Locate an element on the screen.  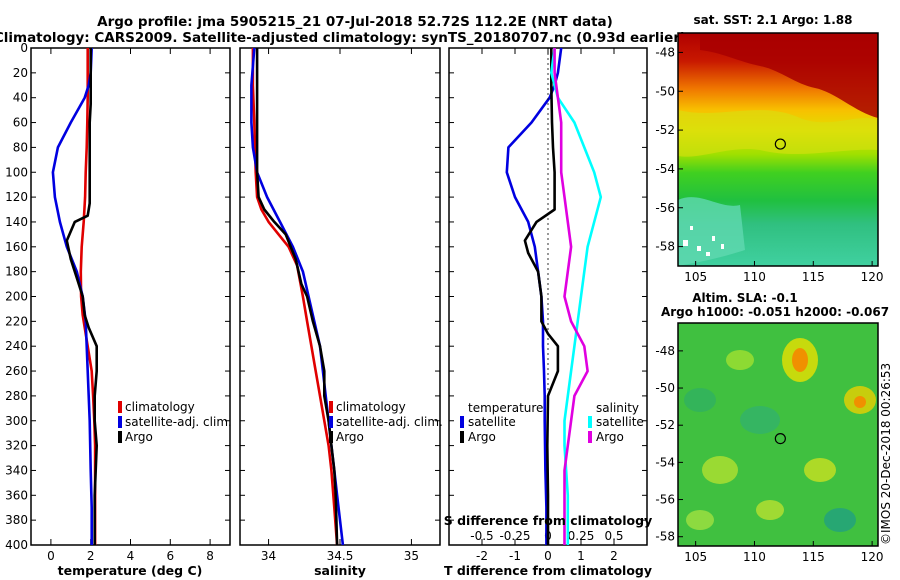
difference-xlabel: T difference from climatology is located at coordinates (548, 570).